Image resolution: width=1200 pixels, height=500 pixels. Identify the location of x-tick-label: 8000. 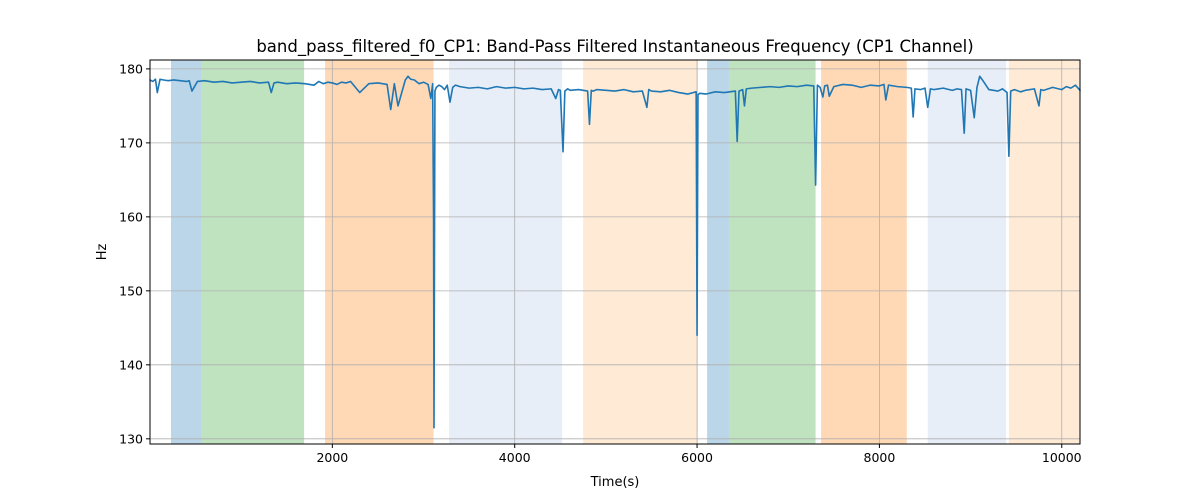
(880, 457).